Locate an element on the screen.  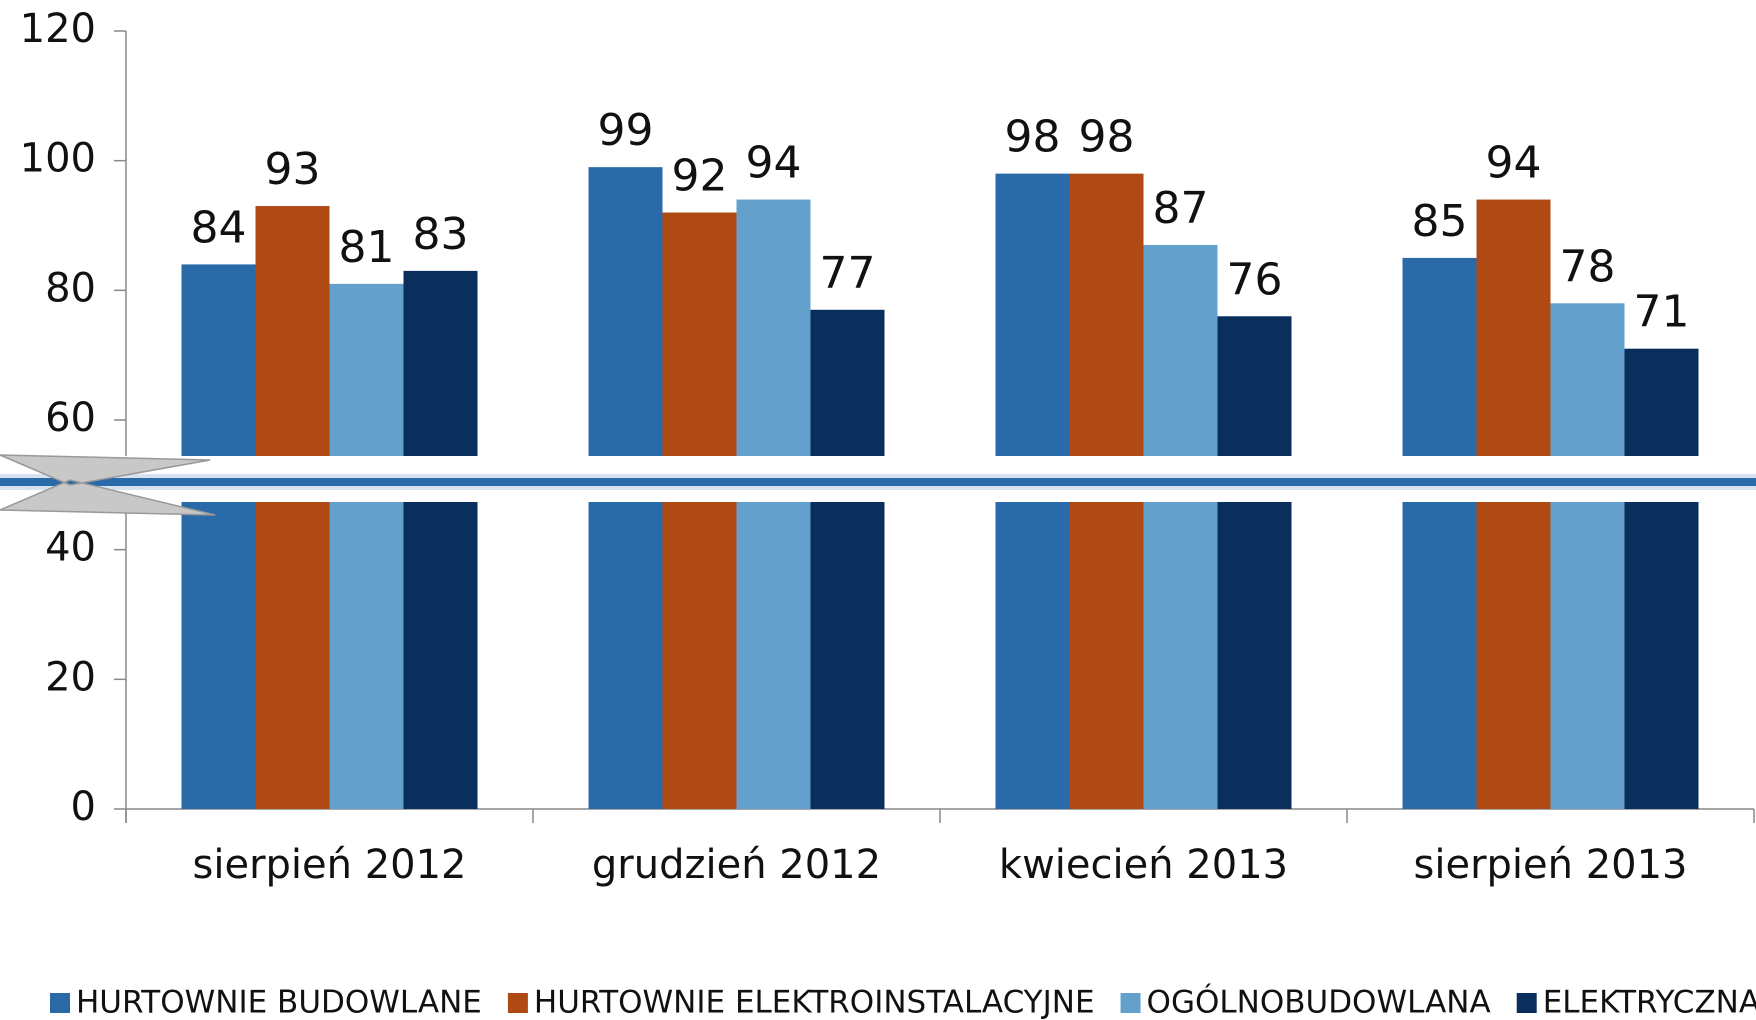
value-label: 99 is located at coordinates (626, 130).